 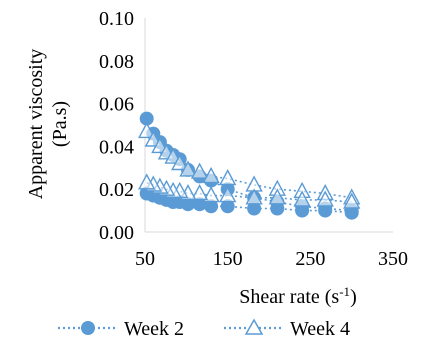 I want to click on x-axis-label: Shear rate (s-1), so click(x=297, y=296).